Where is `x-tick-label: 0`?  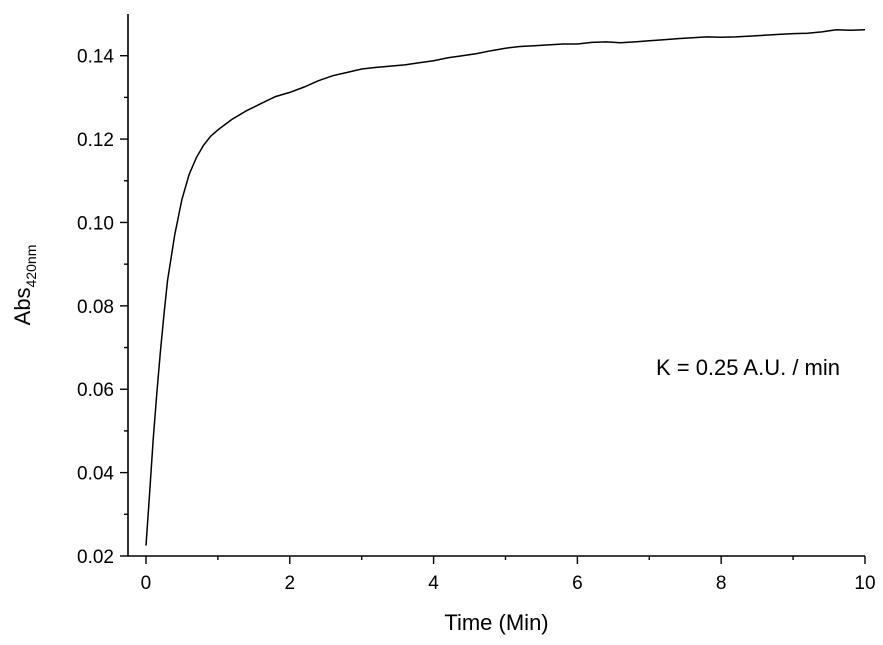
x-tick-label: 0 is located at coordinates (146, 583).